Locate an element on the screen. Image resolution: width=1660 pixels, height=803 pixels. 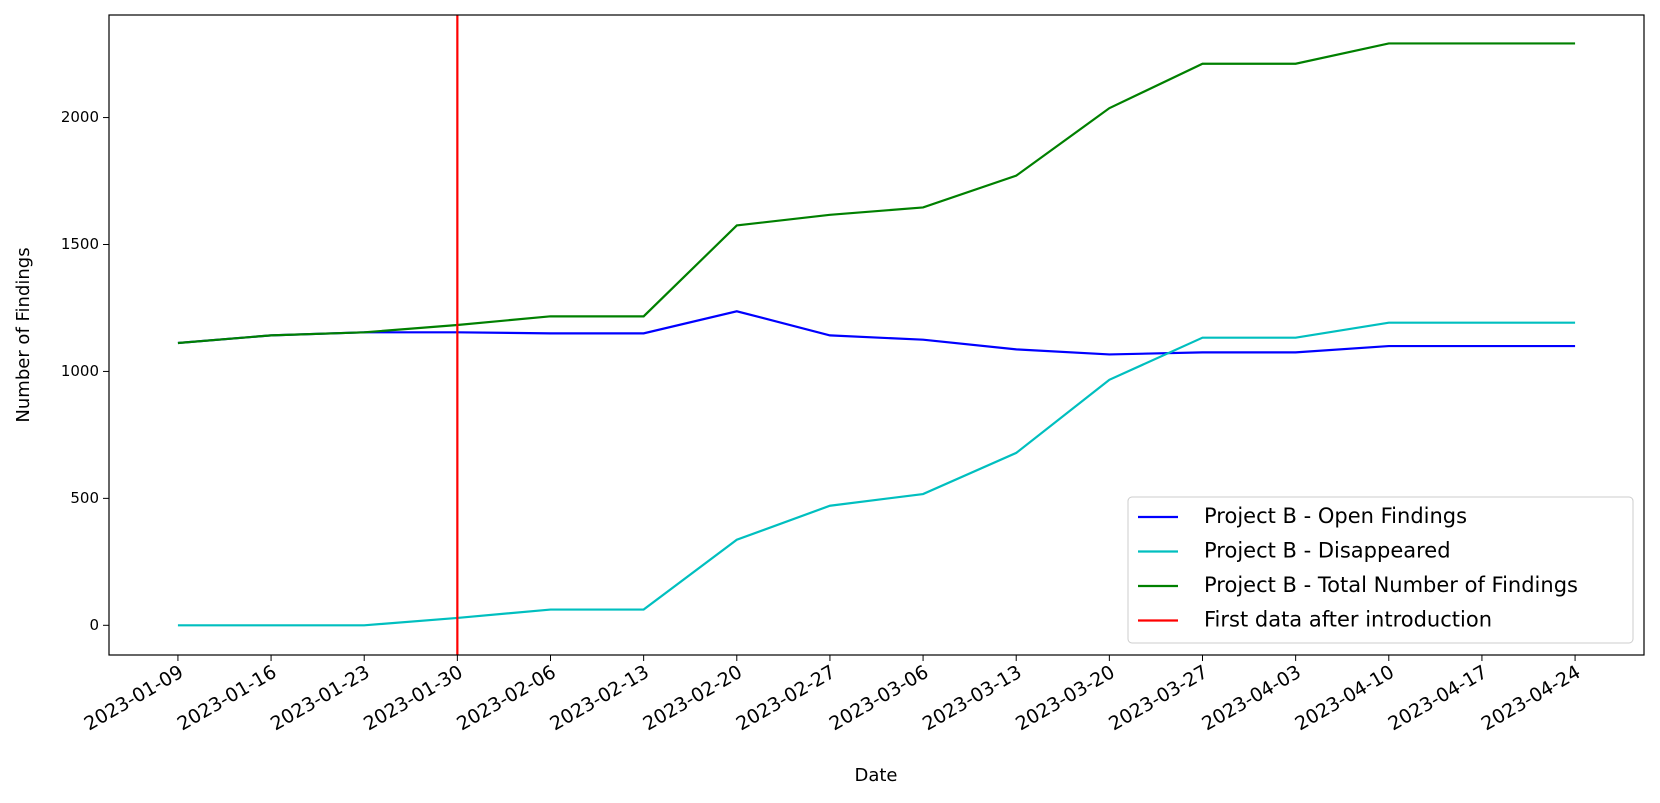
legend-label: First data after introduction is located at coordinates (1348, 620).